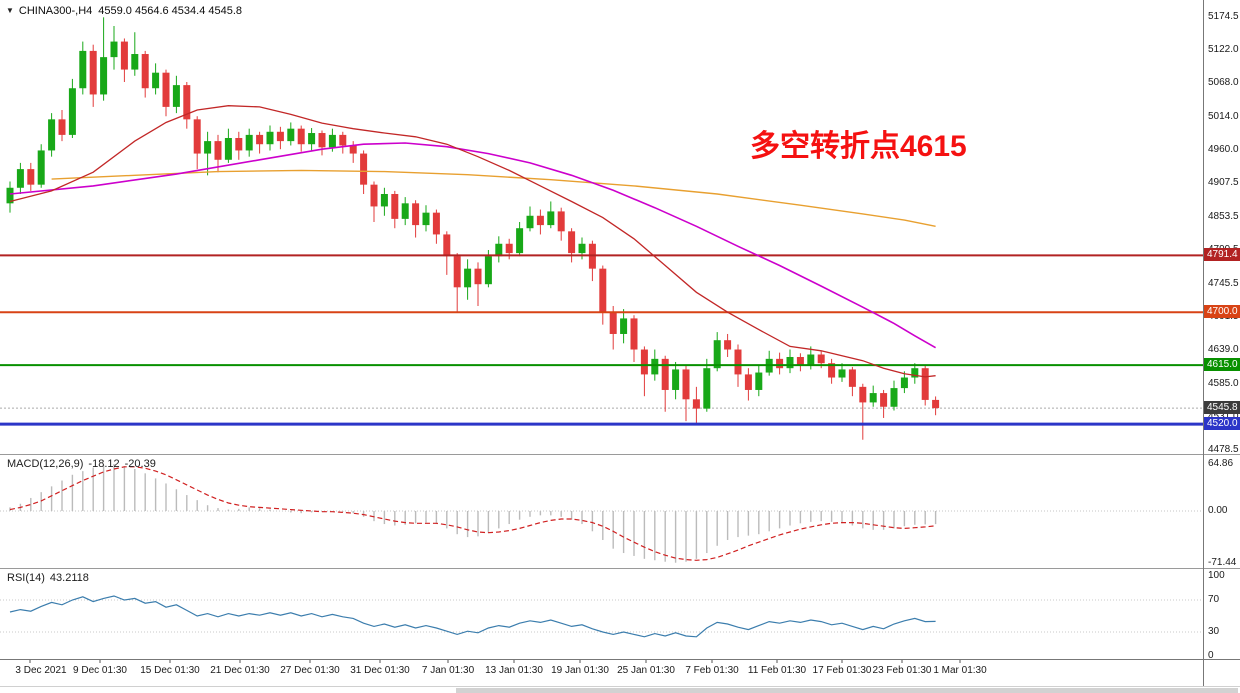 Image resolution: width=1240 pixels, height=693 pixels. I want to click on time-ticks, so click(495, 661).